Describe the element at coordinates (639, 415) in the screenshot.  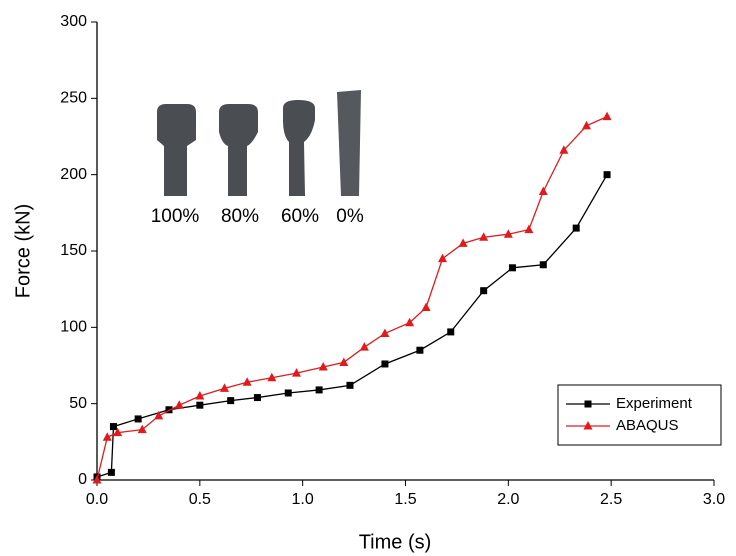
I see `legend-box` at that location.